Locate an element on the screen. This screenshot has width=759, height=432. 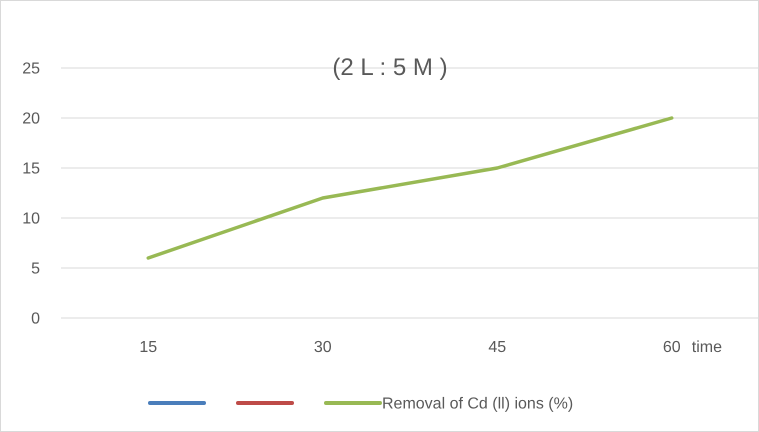
y-tick-label: 10 is located at coordinates (31, 219).